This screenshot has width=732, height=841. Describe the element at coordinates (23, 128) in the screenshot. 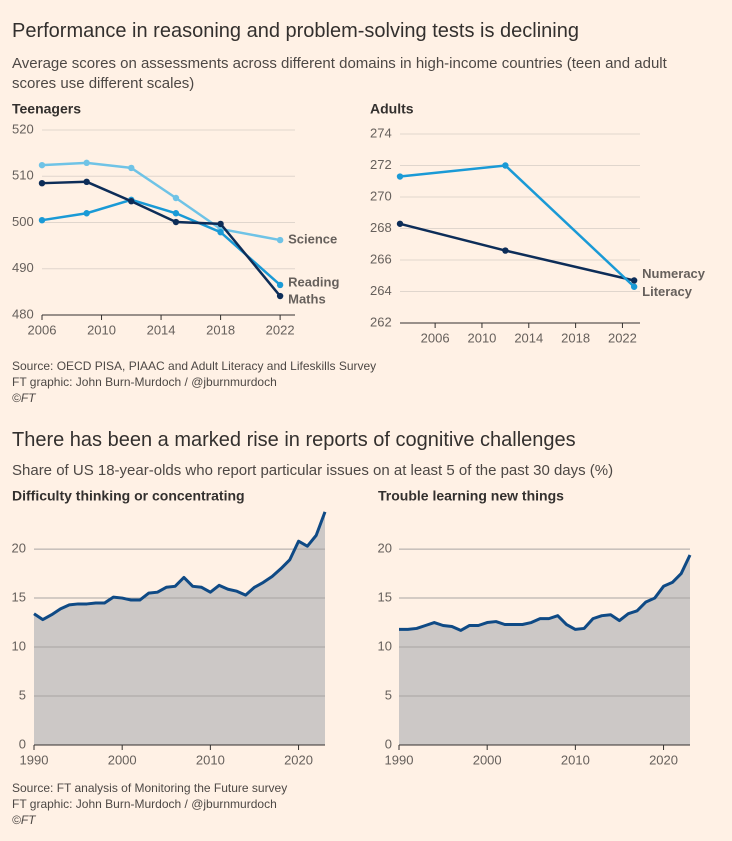

I see `y-tick-label: 520` at that location.